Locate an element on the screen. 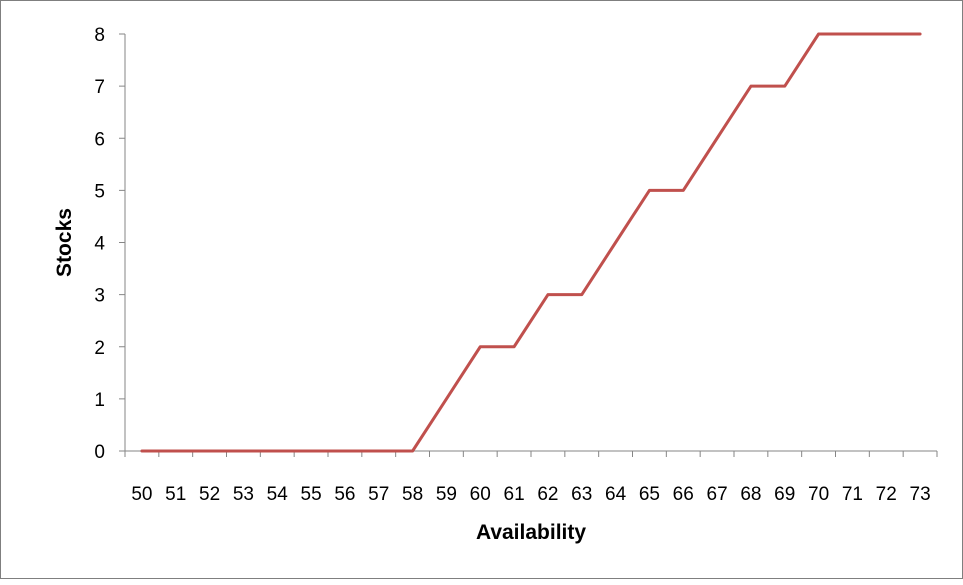 This screenshot has height=585, width=963. y-tick-label: 6 is located at coordinates (99, 139).